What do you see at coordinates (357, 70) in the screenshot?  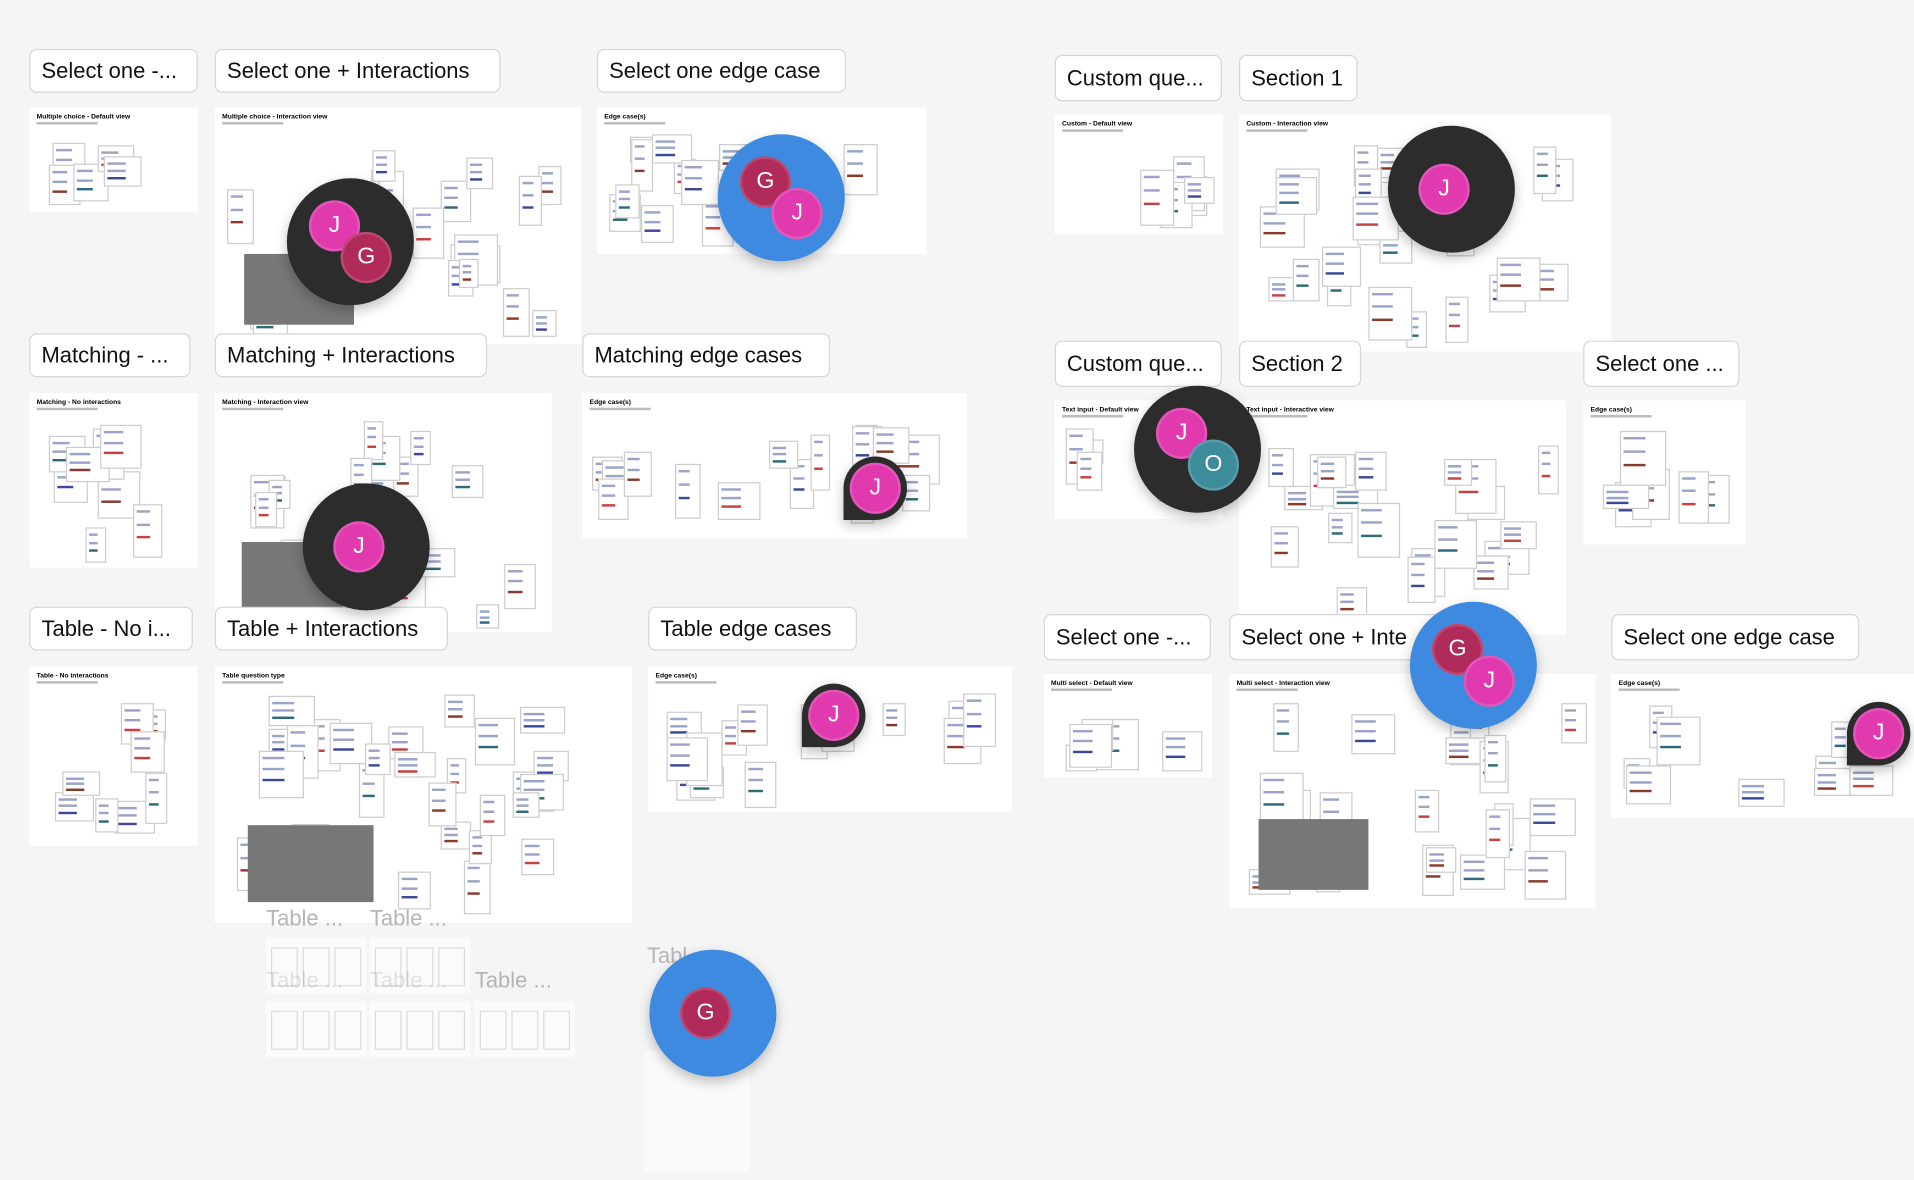 I see `section-label: Select one + Interactions` at bounding box center [357, 70].